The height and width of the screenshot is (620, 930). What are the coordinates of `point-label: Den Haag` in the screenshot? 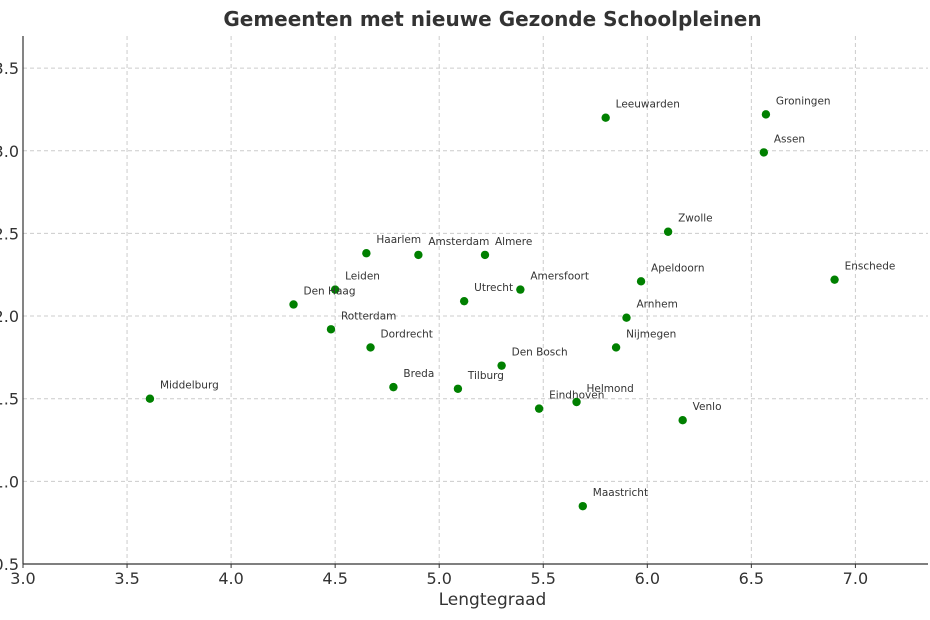 It's located at (330, 291).